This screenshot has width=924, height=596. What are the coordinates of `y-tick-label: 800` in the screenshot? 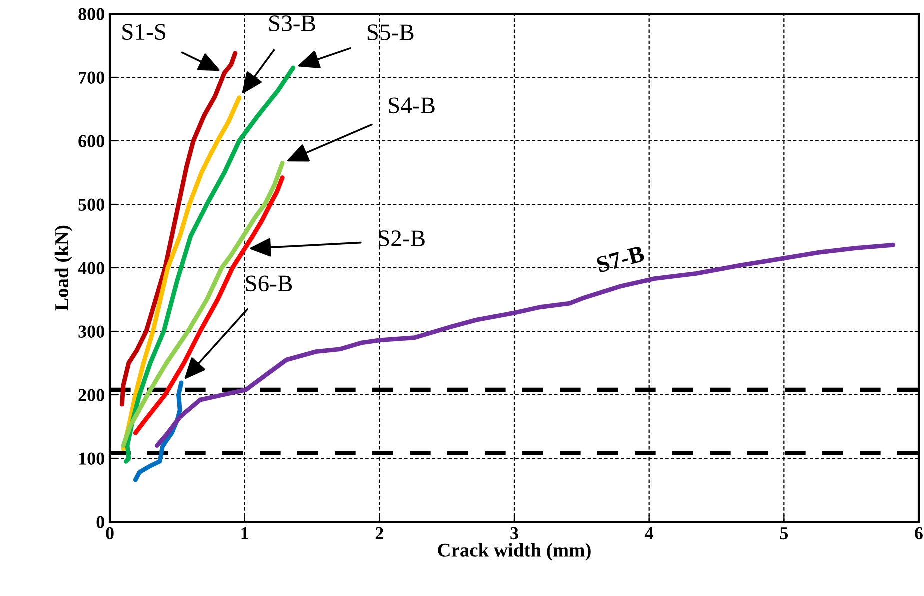 It's located at (91, 14).